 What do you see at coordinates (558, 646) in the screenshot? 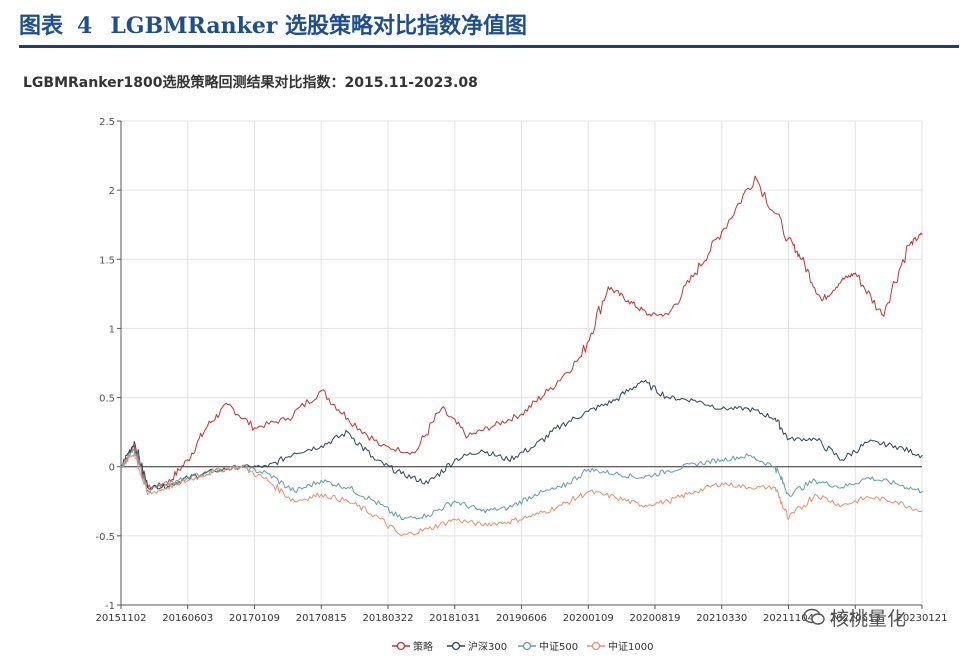
I see `legend-label: 中证500` at bounding box center [558, 646].